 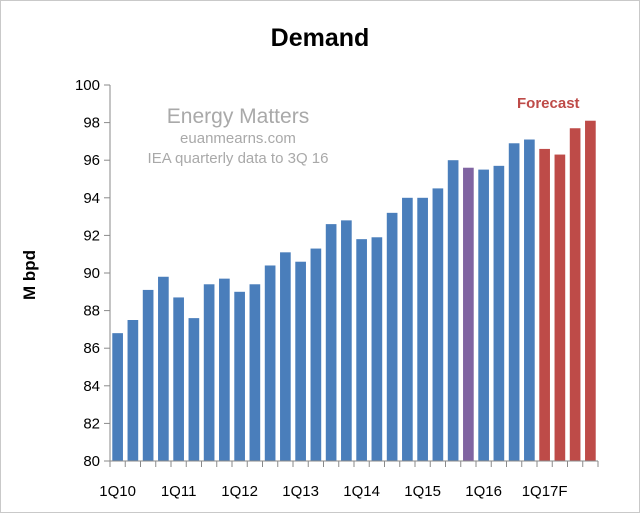 I want to click on x-ticks-group: 1Q10 1Q11 1Q12 1Q13 1Q14 1Q15 1Q16 1Q17F, so click(x=349, y=480).